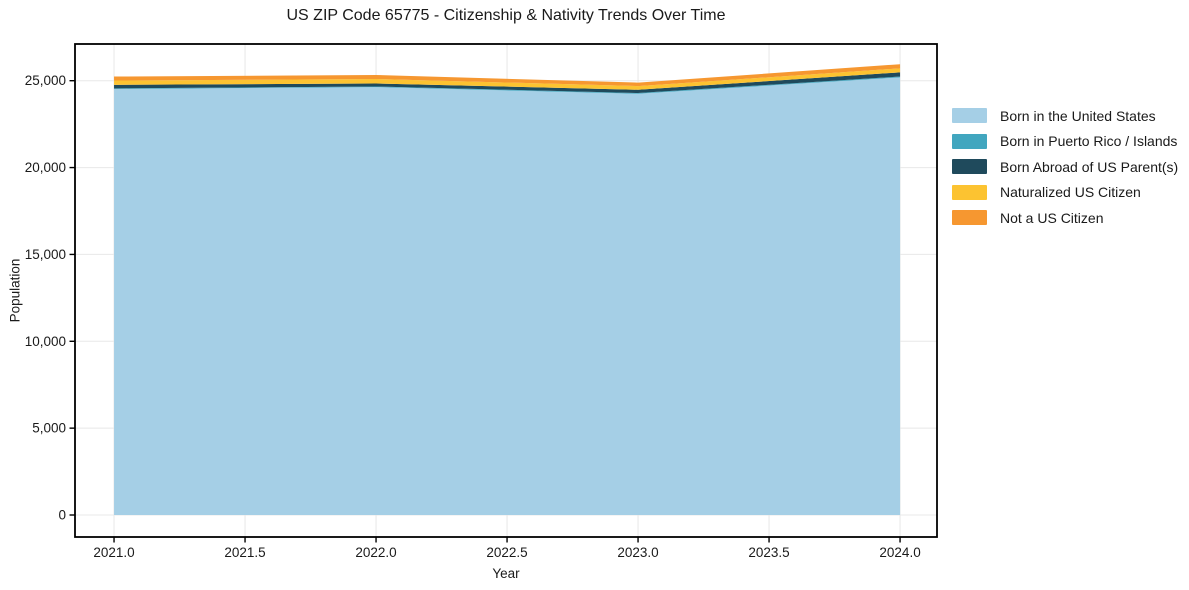  Describe the element at coordinates (1078, 115) in the screenshot. I see `legend-label: Born in the United States` at that location.